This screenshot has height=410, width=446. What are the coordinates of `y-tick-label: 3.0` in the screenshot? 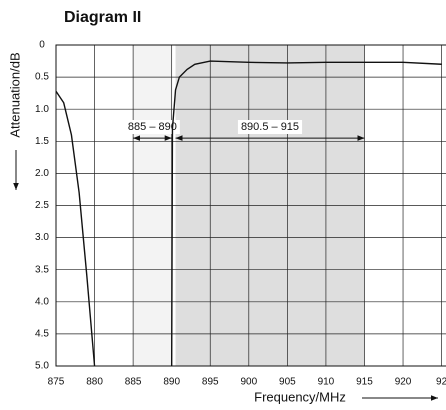 It's located at (42, 237).